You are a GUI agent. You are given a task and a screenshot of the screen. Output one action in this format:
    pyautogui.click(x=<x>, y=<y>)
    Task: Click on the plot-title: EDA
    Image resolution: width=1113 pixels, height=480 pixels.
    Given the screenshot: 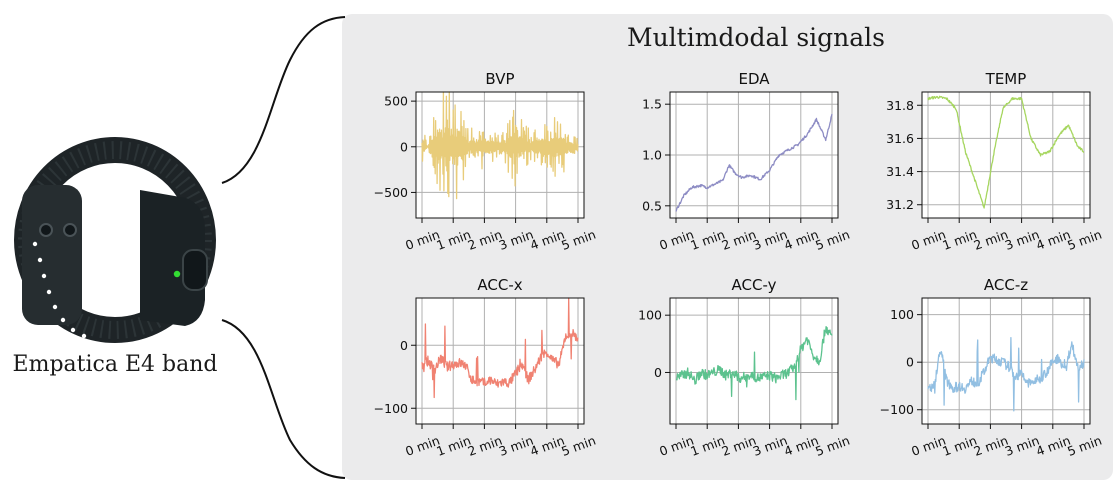 What is the action you would take?
    pyautogui.click(x=754, y=79)
    